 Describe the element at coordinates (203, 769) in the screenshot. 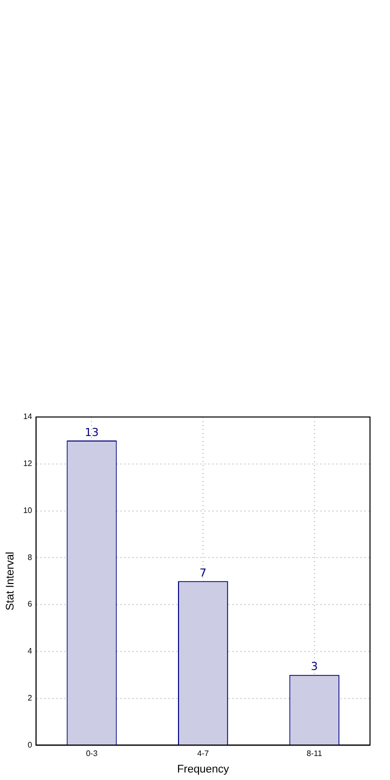

I see `x-axis-title: Frequency` at that location.